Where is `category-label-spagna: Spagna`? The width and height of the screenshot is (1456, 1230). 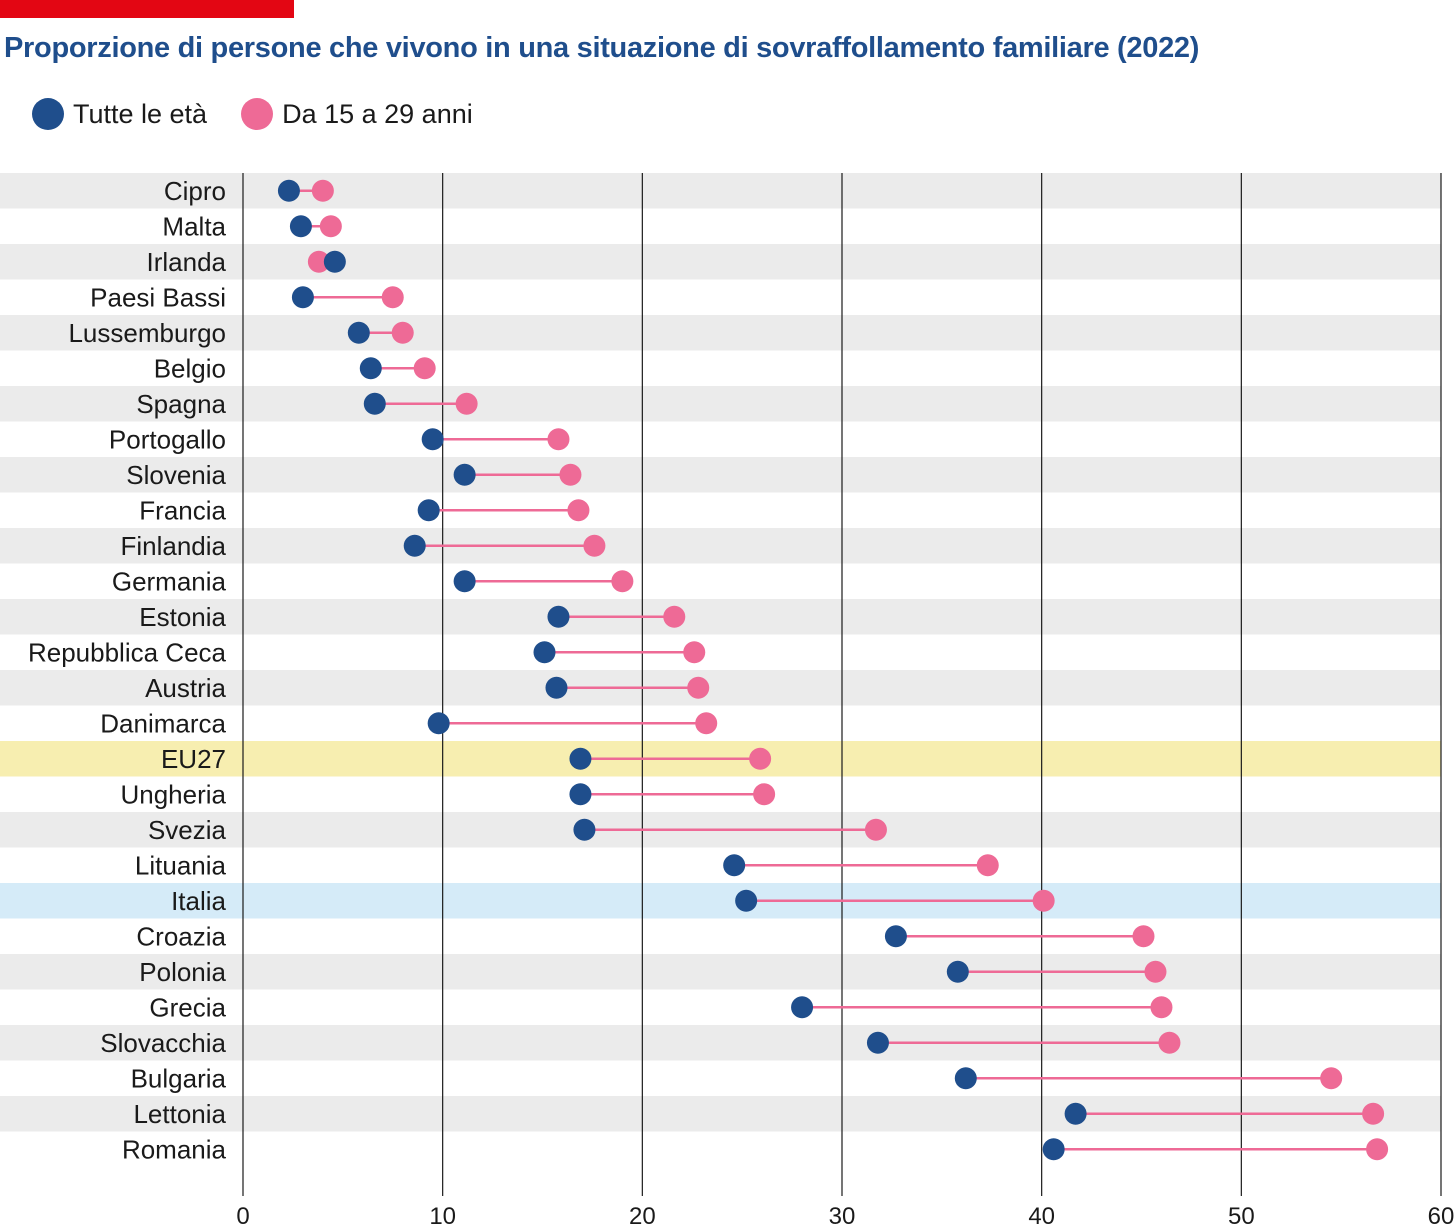 category-label-spagna: Spagna is located at coordinates (181, 404).